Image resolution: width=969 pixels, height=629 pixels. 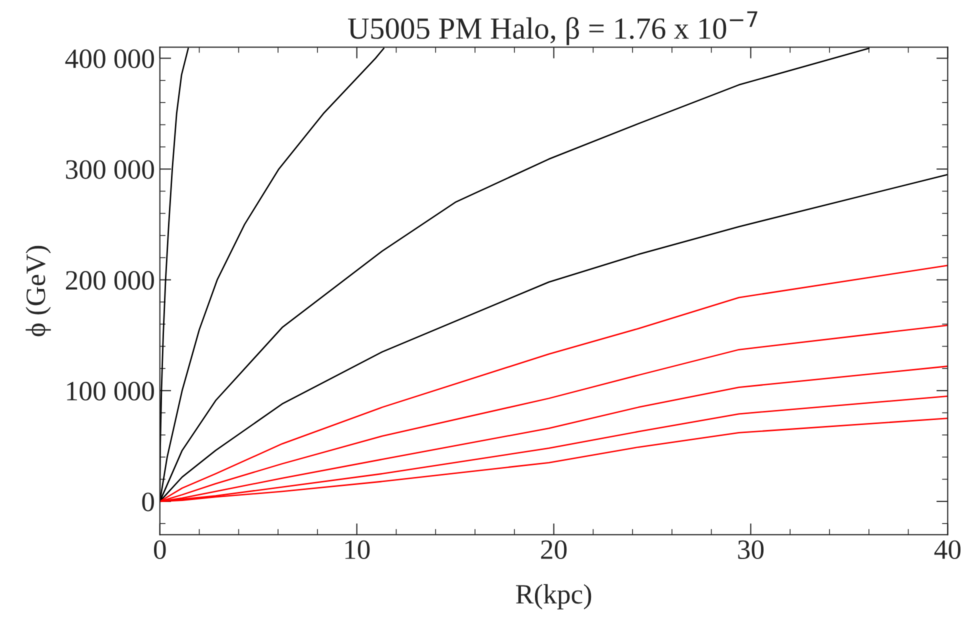 I want to click on y-tick-label: 400 000, so click(x=109, y=58).